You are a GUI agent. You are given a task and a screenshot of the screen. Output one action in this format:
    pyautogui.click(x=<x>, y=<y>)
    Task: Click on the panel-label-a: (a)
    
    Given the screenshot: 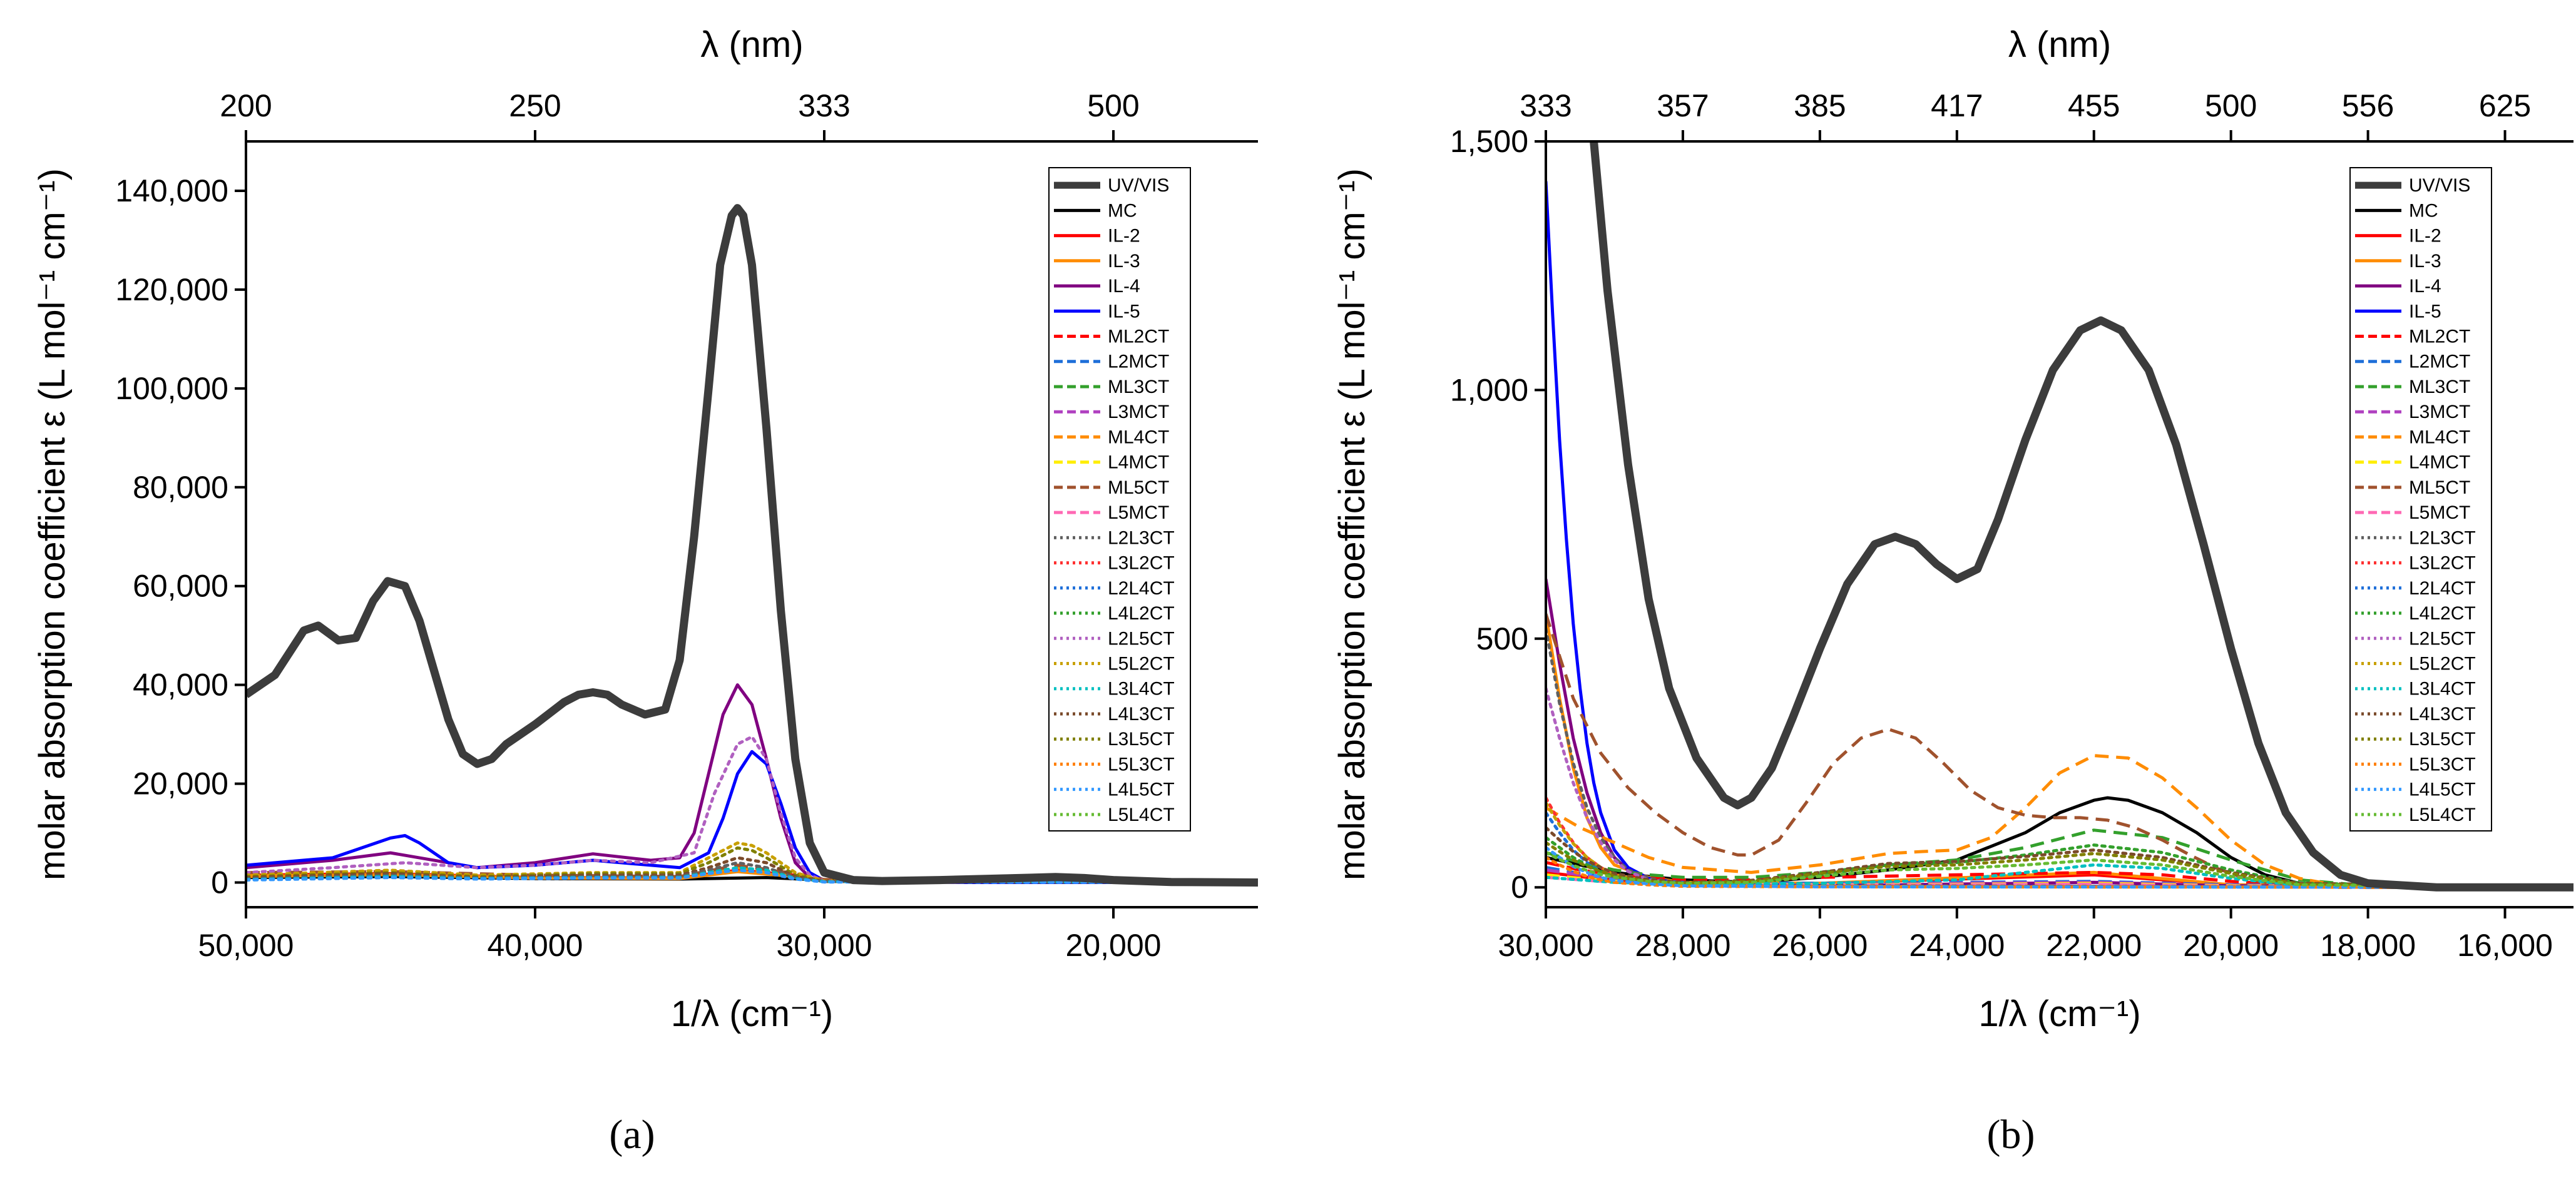 What is the action you would take?
    pyautogui.click(x=632, y=1134)
    